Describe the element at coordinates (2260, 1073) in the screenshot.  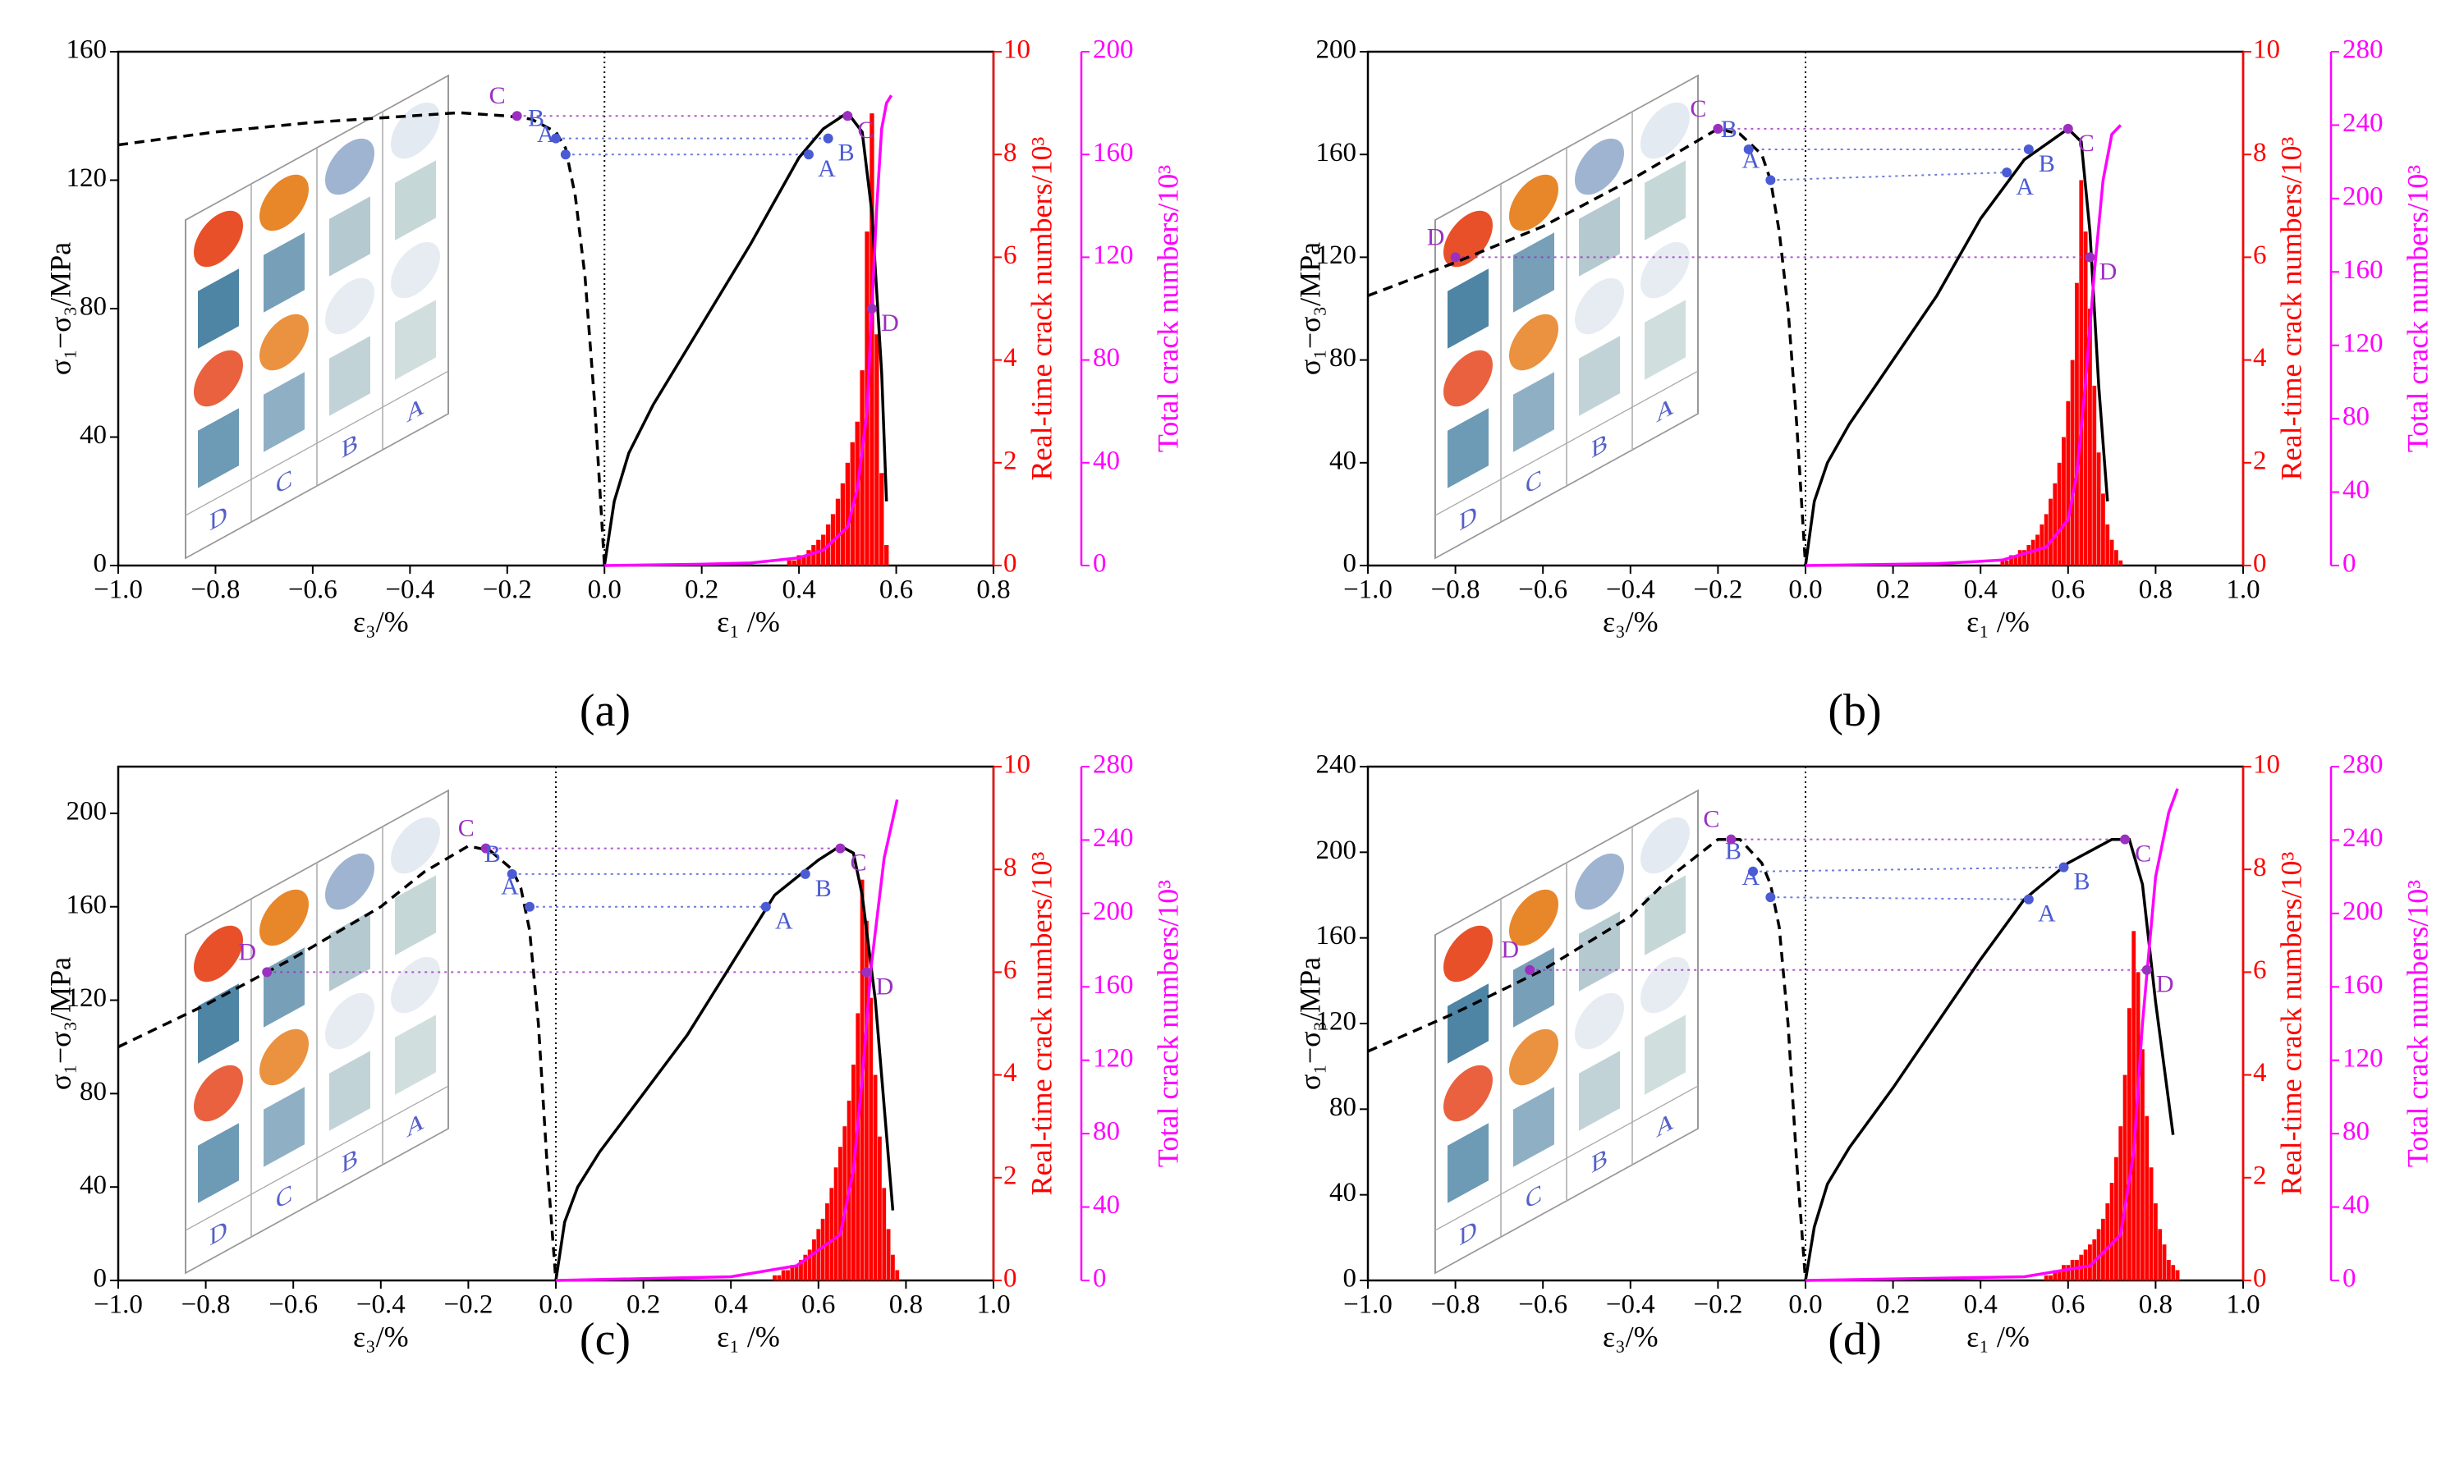
I see `y2-tick-label: 4` at that location.